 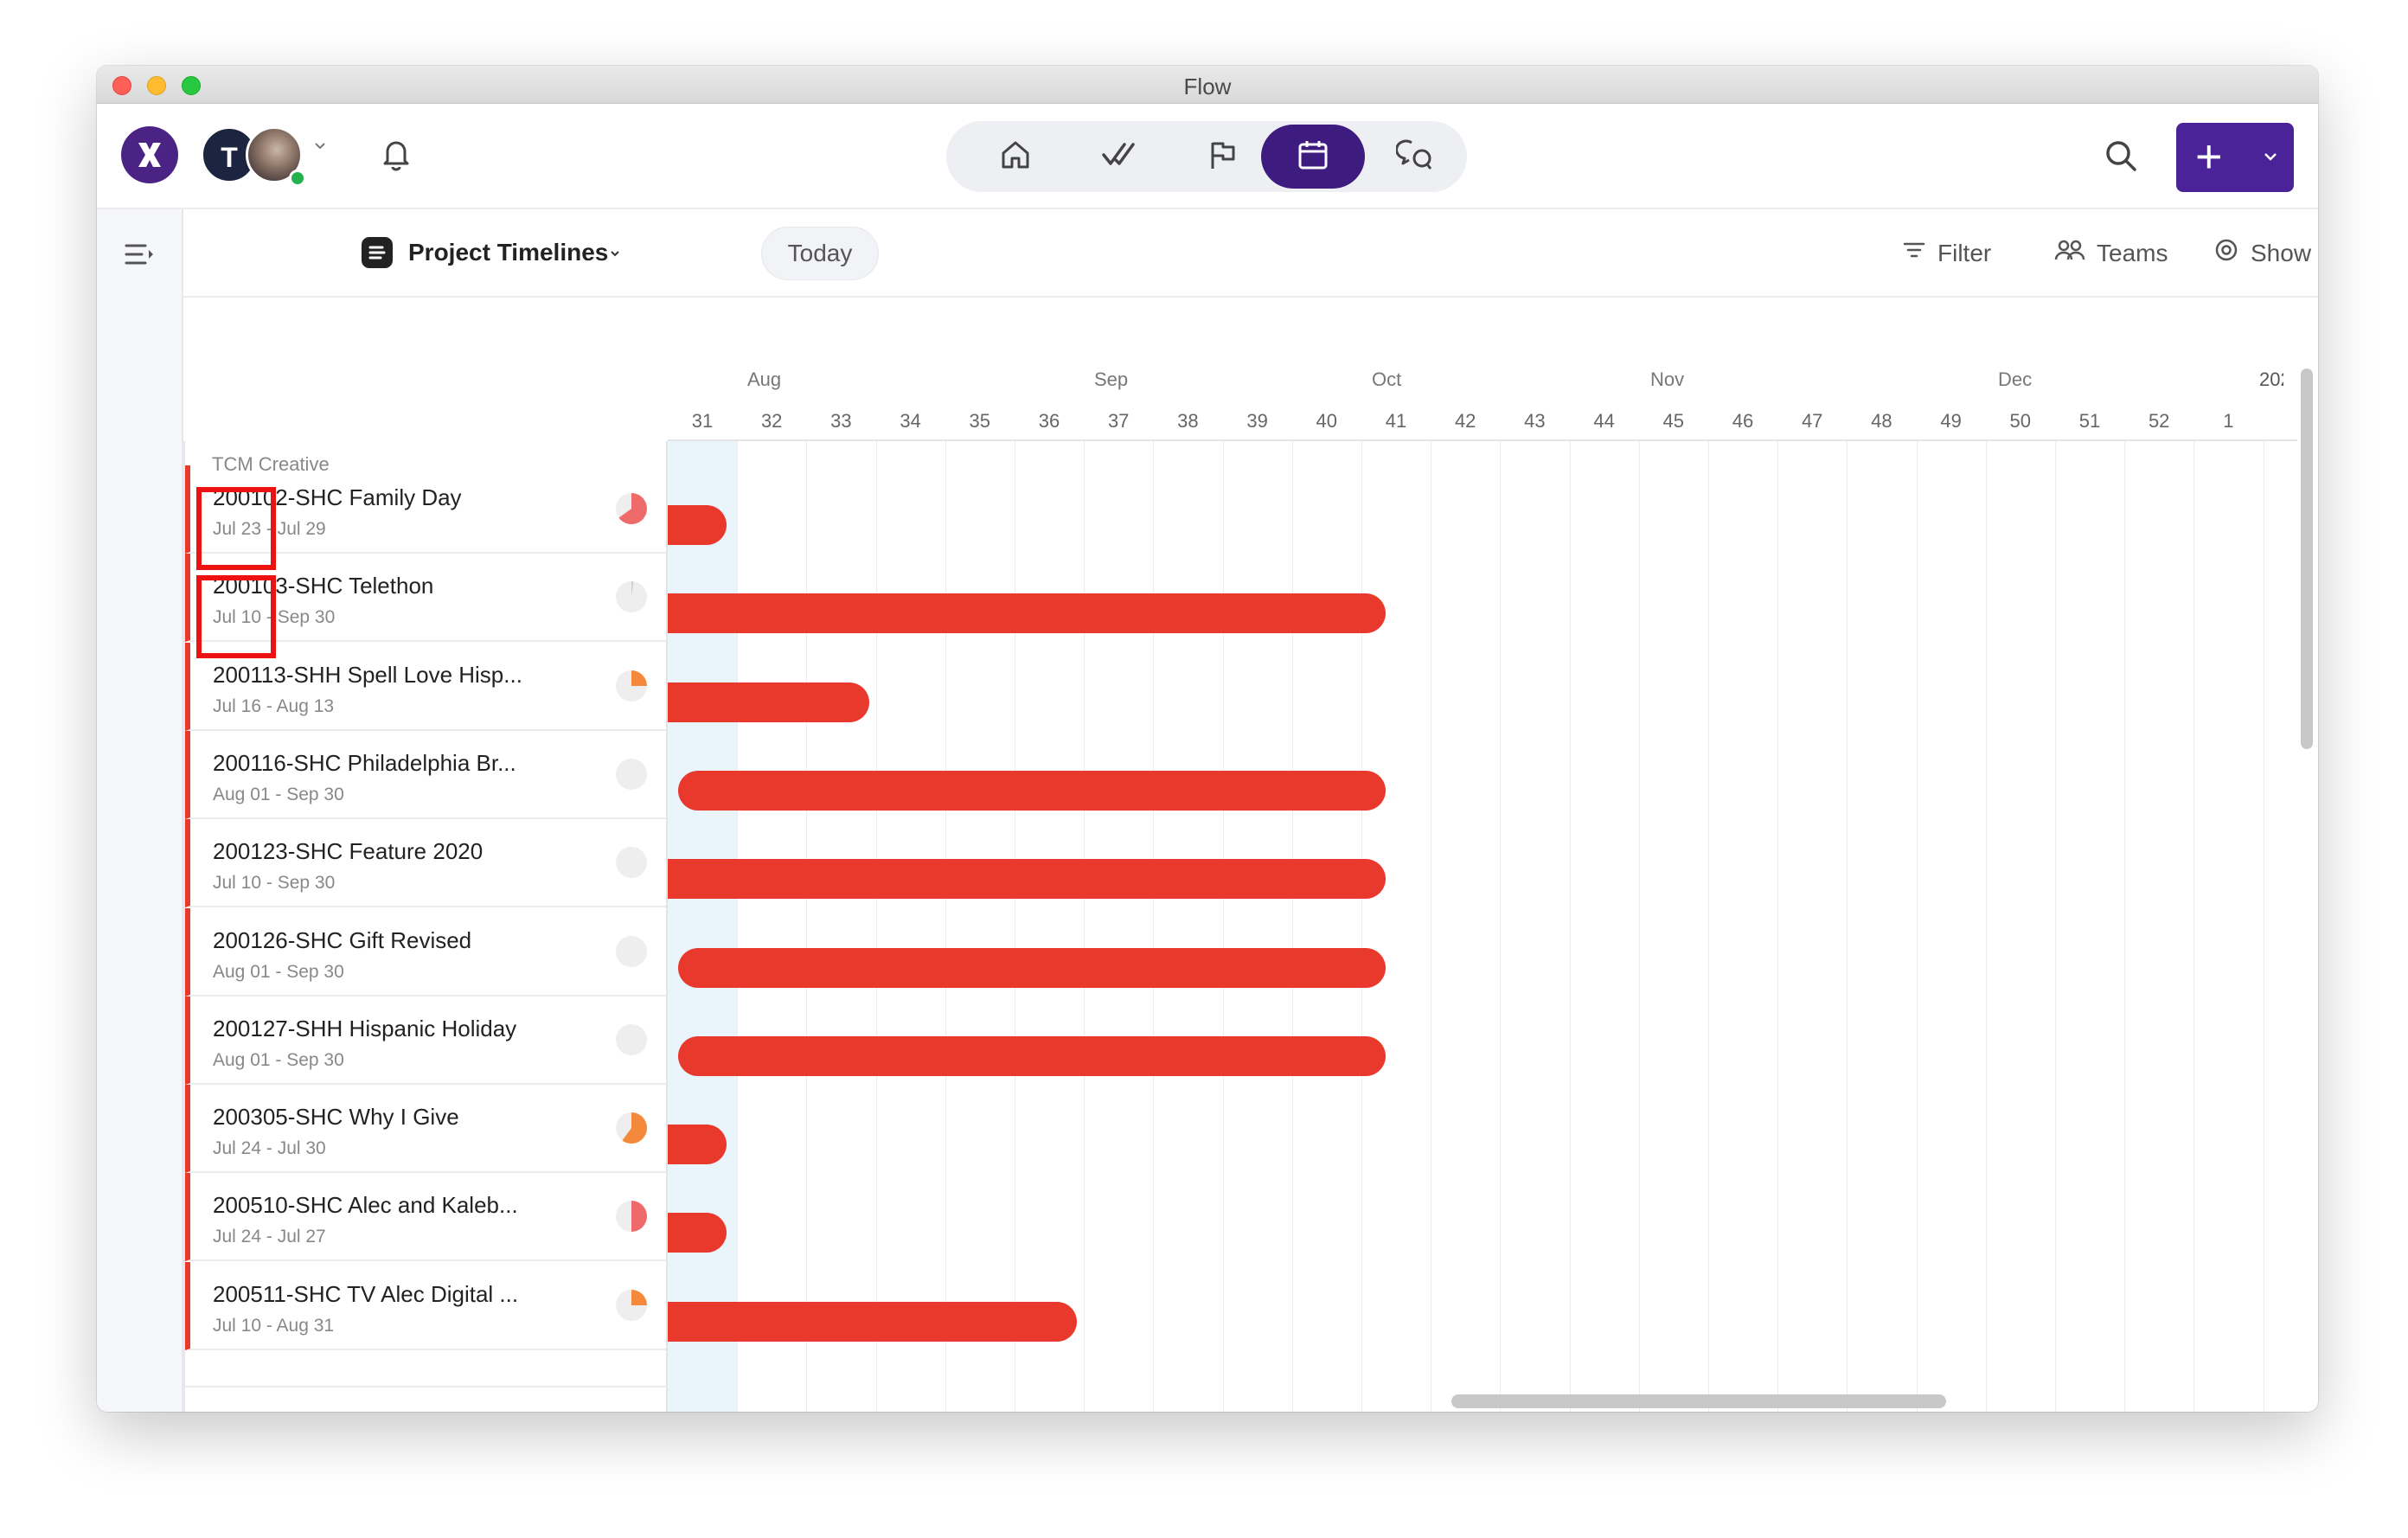 I want to click on week-label: 31, so click(x=702, y=421).